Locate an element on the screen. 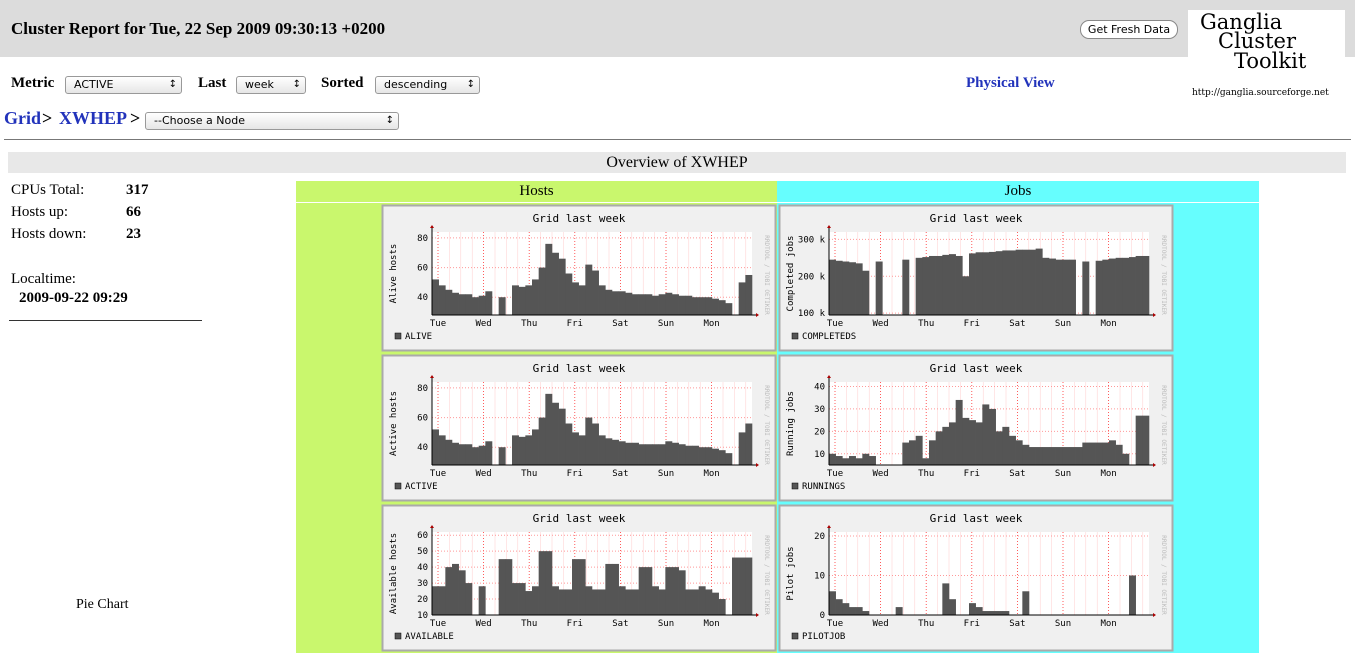 The height and width of the screenshot is (661, 1355). logo-url: http://ganglia.sourceforge.net is located at coordinates (1260, 93).